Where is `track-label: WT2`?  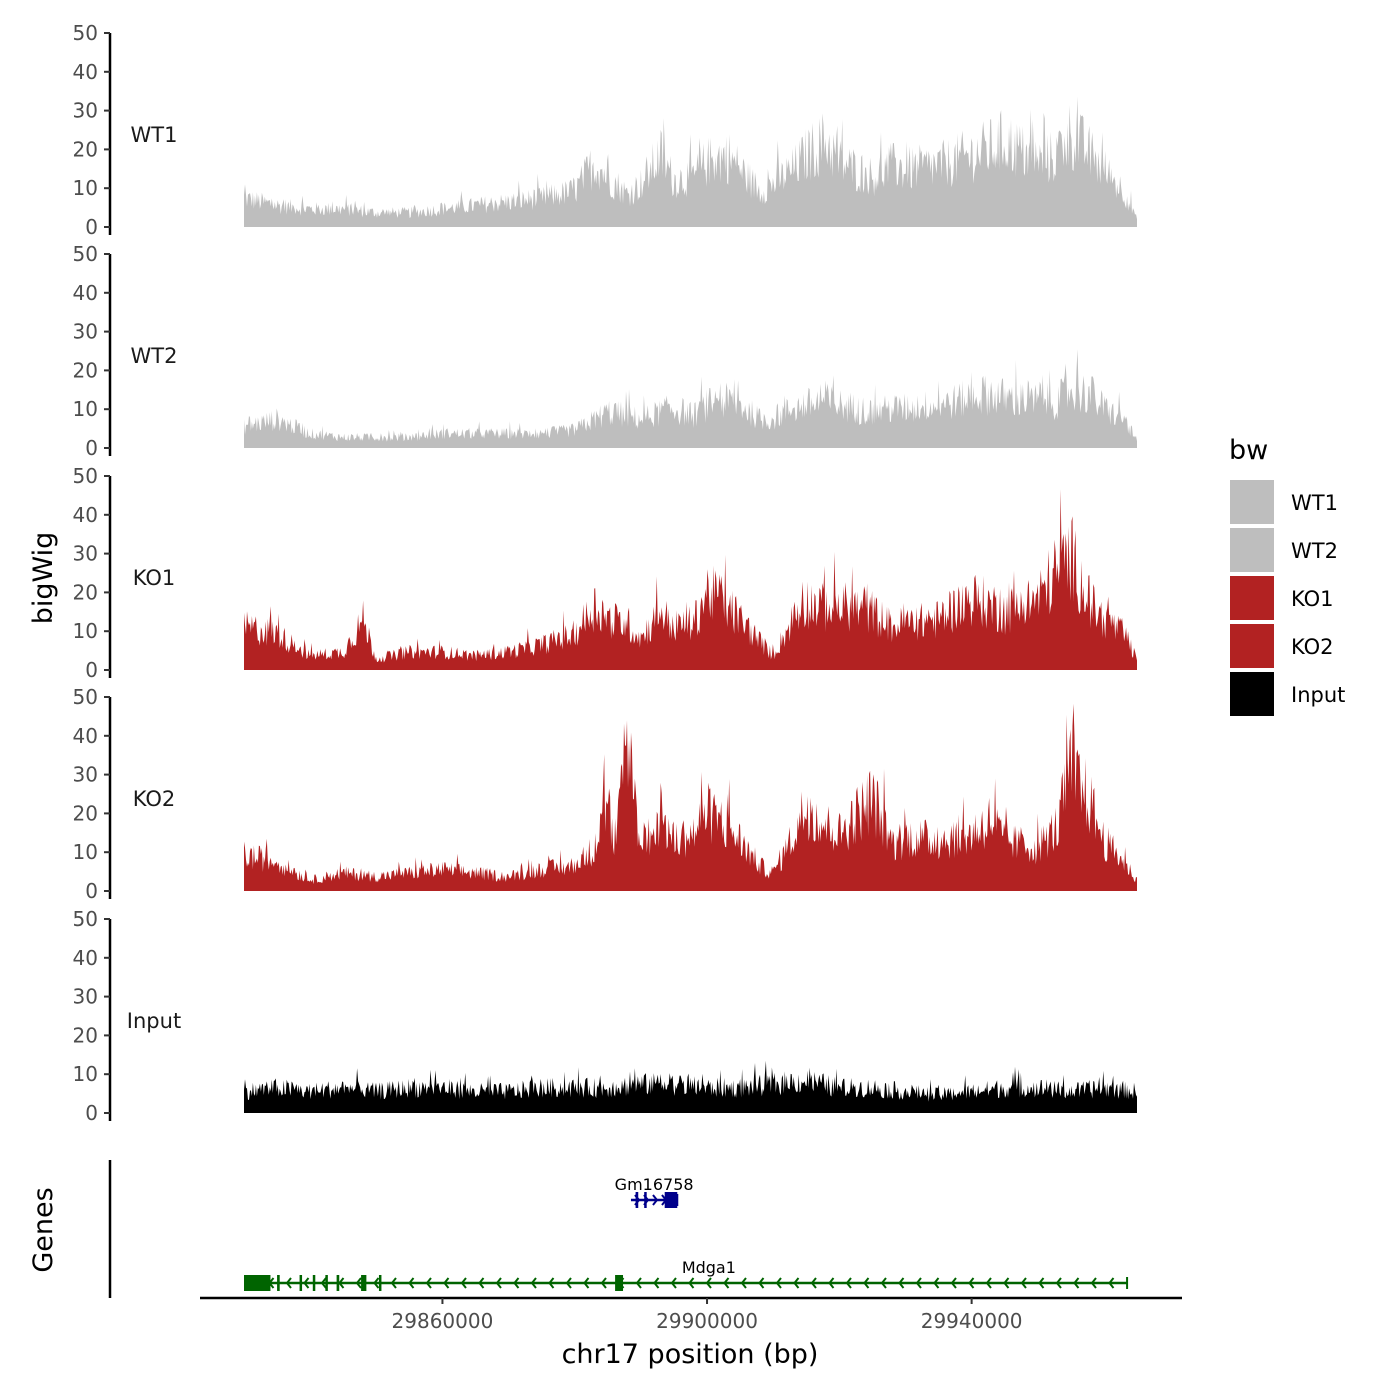 track-label: WT2 is located at coordinates (154, 356).